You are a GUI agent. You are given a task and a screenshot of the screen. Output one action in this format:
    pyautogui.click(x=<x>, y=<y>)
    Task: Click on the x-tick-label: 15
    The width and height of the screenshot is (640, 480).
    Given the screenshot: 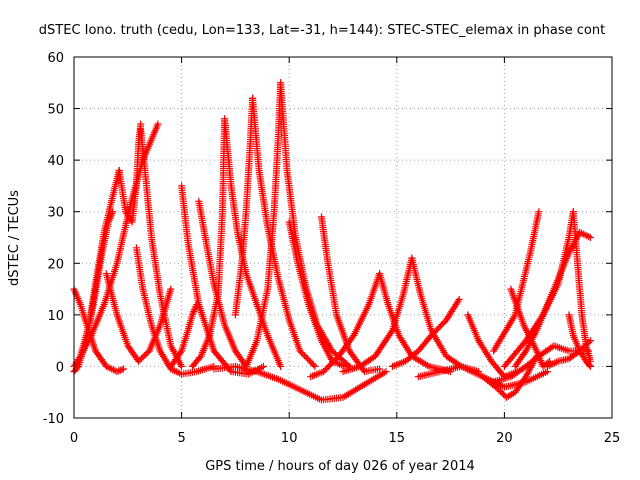 What is the action you would take?
    pyautogui.click(x=397, y=438)
    